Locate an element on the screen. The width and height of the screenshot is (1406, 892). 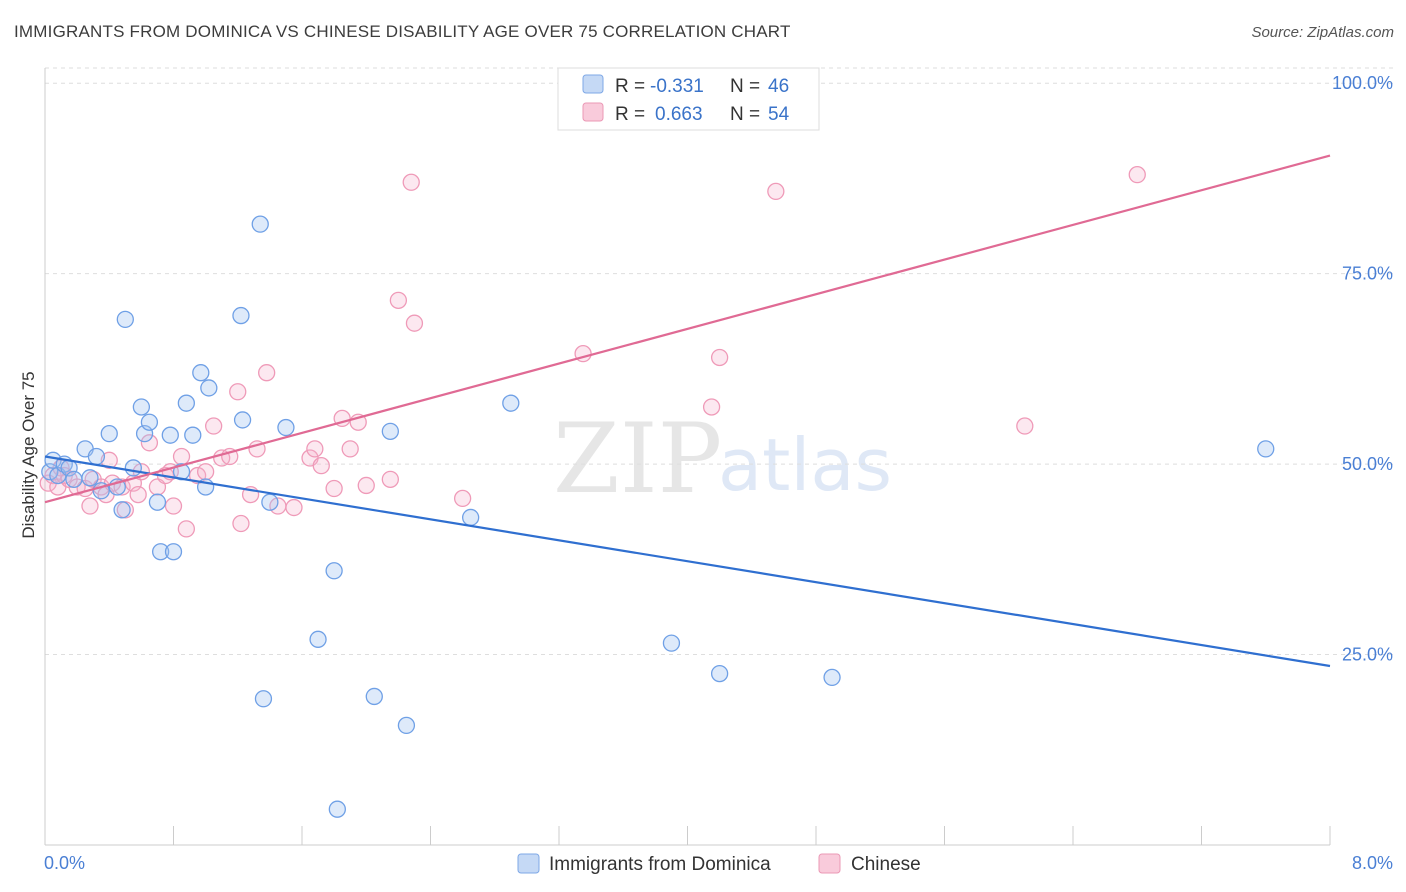
legend-n-value-chinese: 54 is located at coordinates (779, 114).